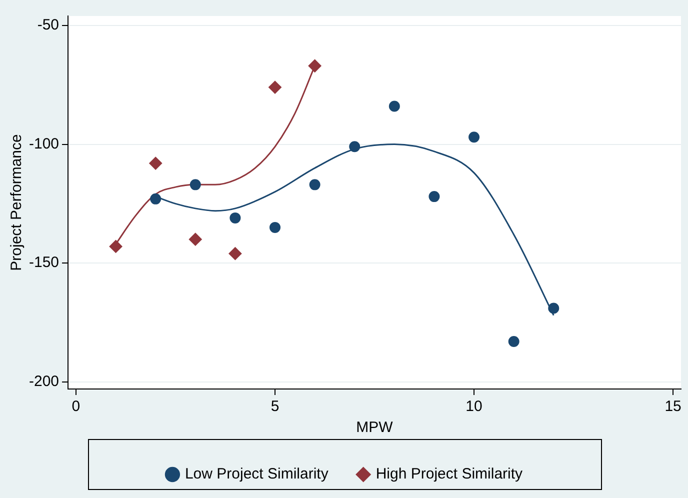 Image resolution: width=688 pixels, height=498 pixels. I want to click on y-tick-label: -200, so click(44, 381).